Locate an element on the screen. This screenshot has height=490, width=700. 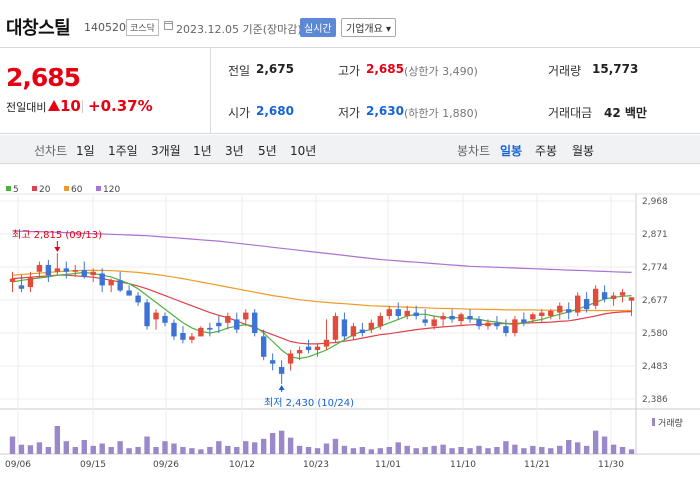
tab-weekly: 주봉 is located at coordinates (546, 151).